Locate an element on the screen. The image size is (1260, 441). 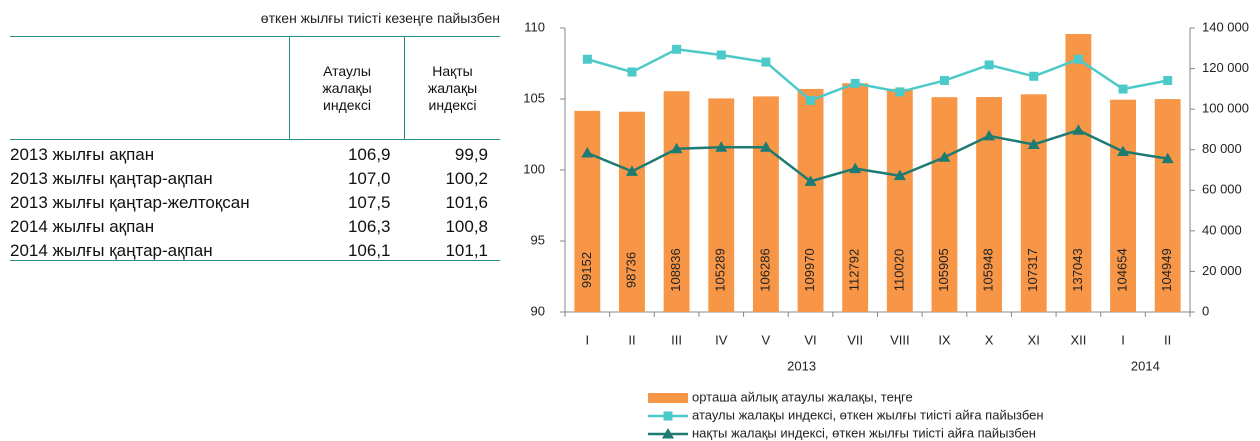
bar-value-label: 109970 is located at coordinates (809, 269).